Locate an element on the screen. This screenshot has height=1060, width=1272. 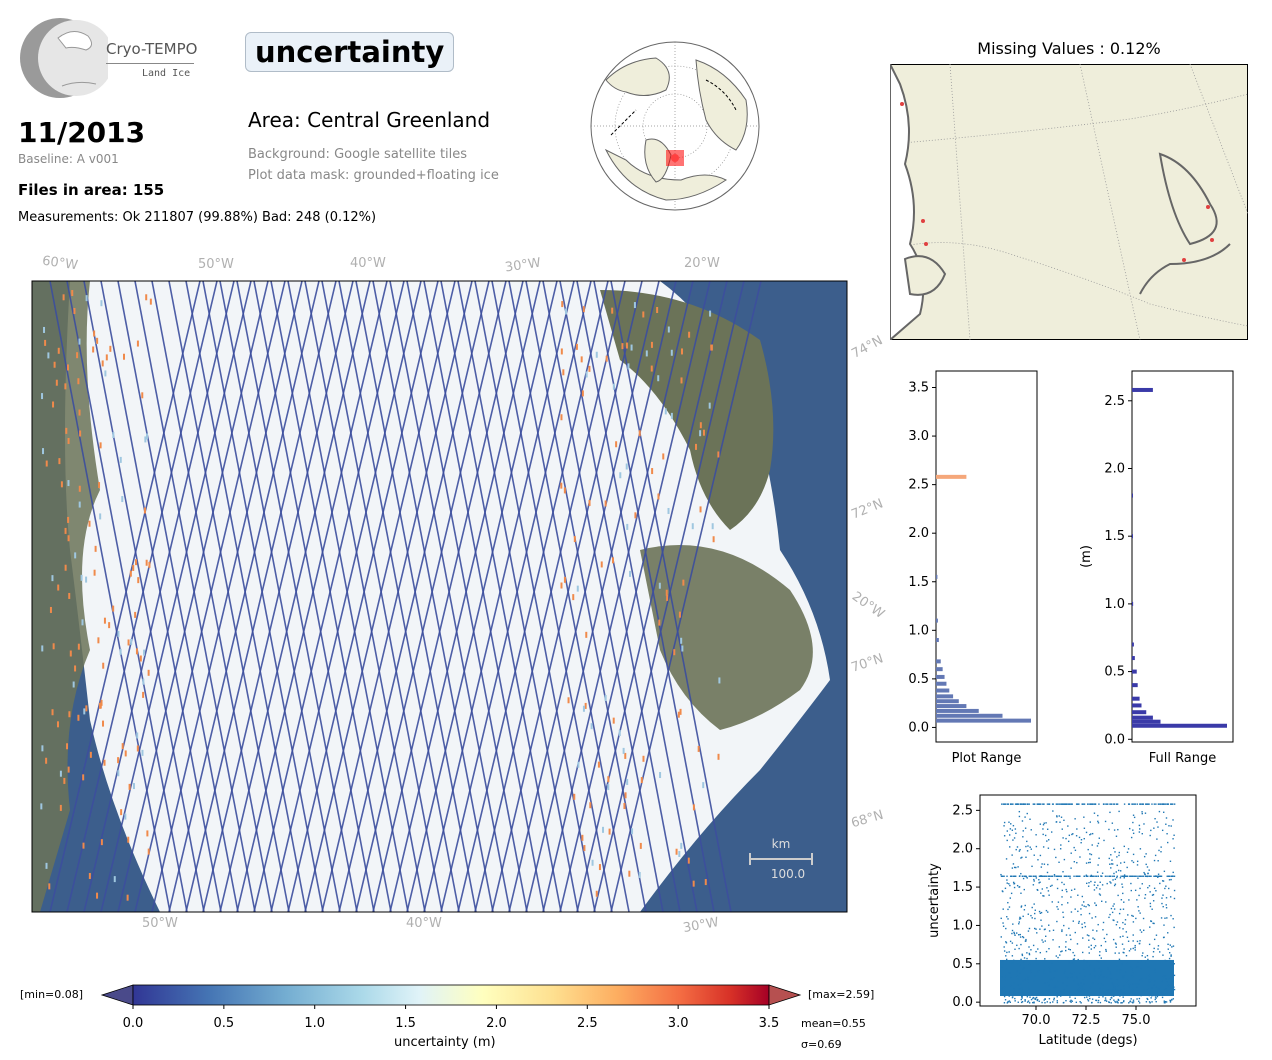
colorbar-max: [max=2.59] is located at coordinates (841, 994).